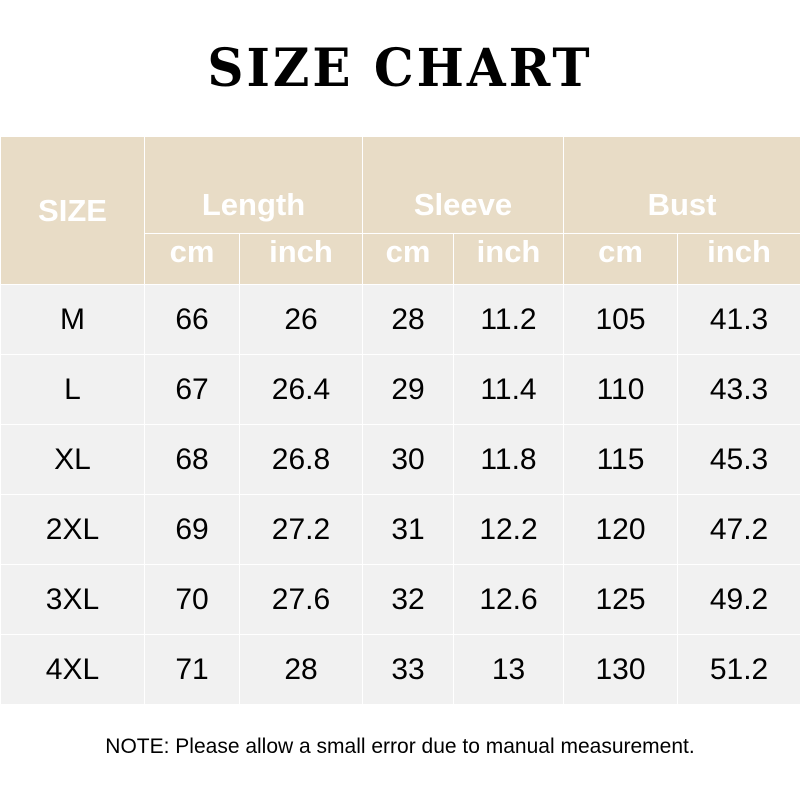  I want to click on measurement-cell: 43.3, so click(738, 389).